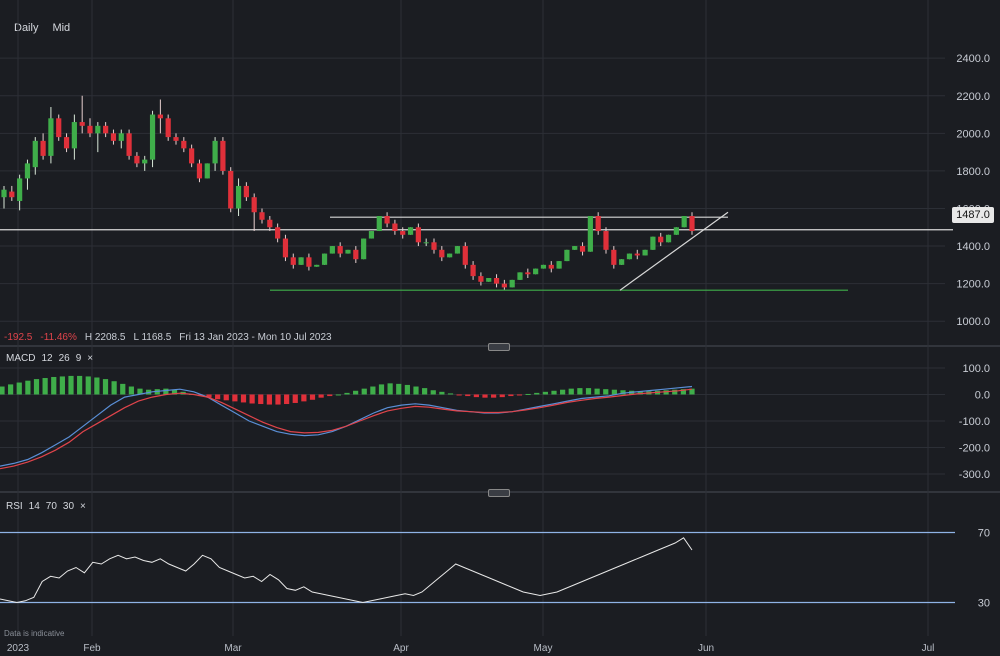 The image size is (1000, 656). Describe the element at coordinates (14, 506) in the screenshot. I see `rsi-label: RSI` at that location.